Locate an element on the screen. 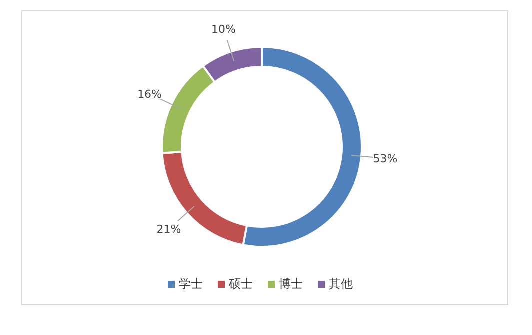  legend-label: 其他 is located at coordinates (341, 284).